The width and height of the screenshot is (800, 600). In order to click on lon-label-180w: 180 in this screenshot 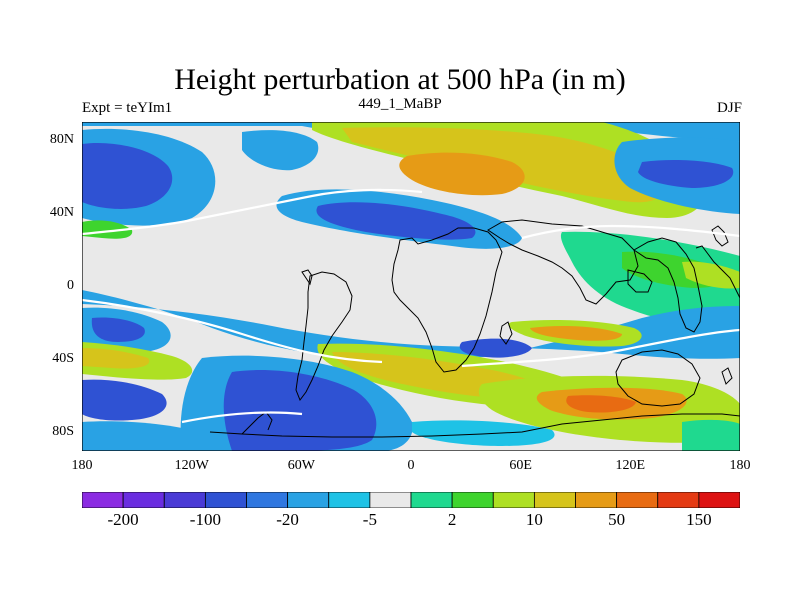, I will do `click(82, 465)`.